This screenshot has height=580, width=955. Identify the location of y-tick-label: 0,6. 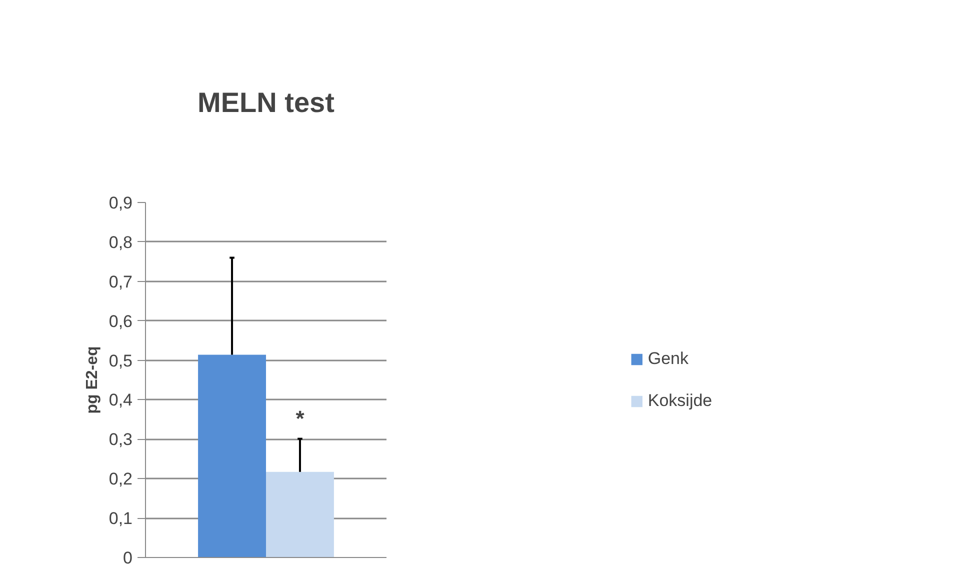
(120, 321).